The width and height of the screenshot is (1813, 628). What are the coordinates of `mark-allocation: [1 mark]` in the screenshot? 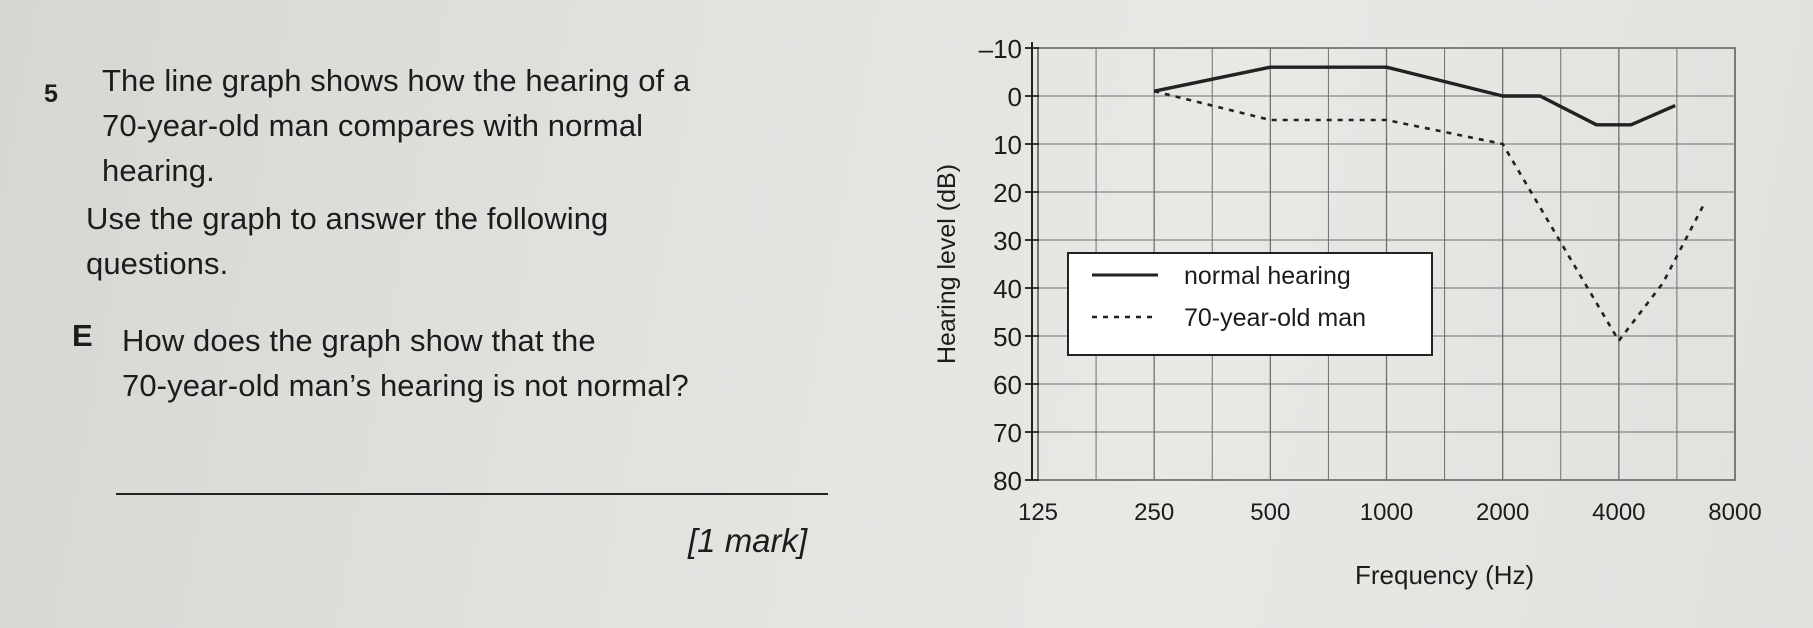 It's located at (748, 540).